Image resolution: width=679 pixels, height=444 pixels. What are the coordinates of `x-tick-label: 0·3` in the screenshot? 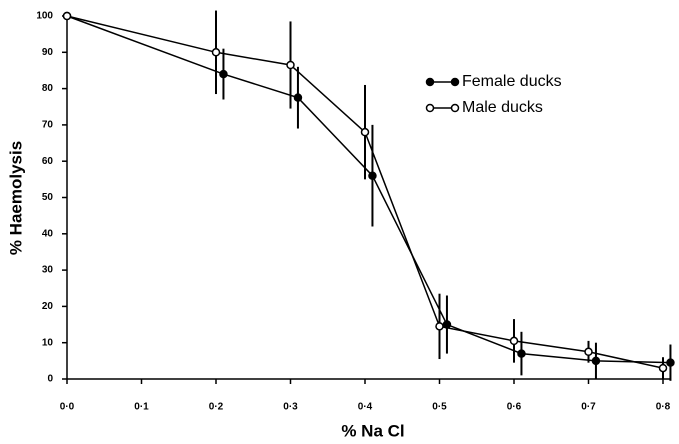 It's located at (290, 407).